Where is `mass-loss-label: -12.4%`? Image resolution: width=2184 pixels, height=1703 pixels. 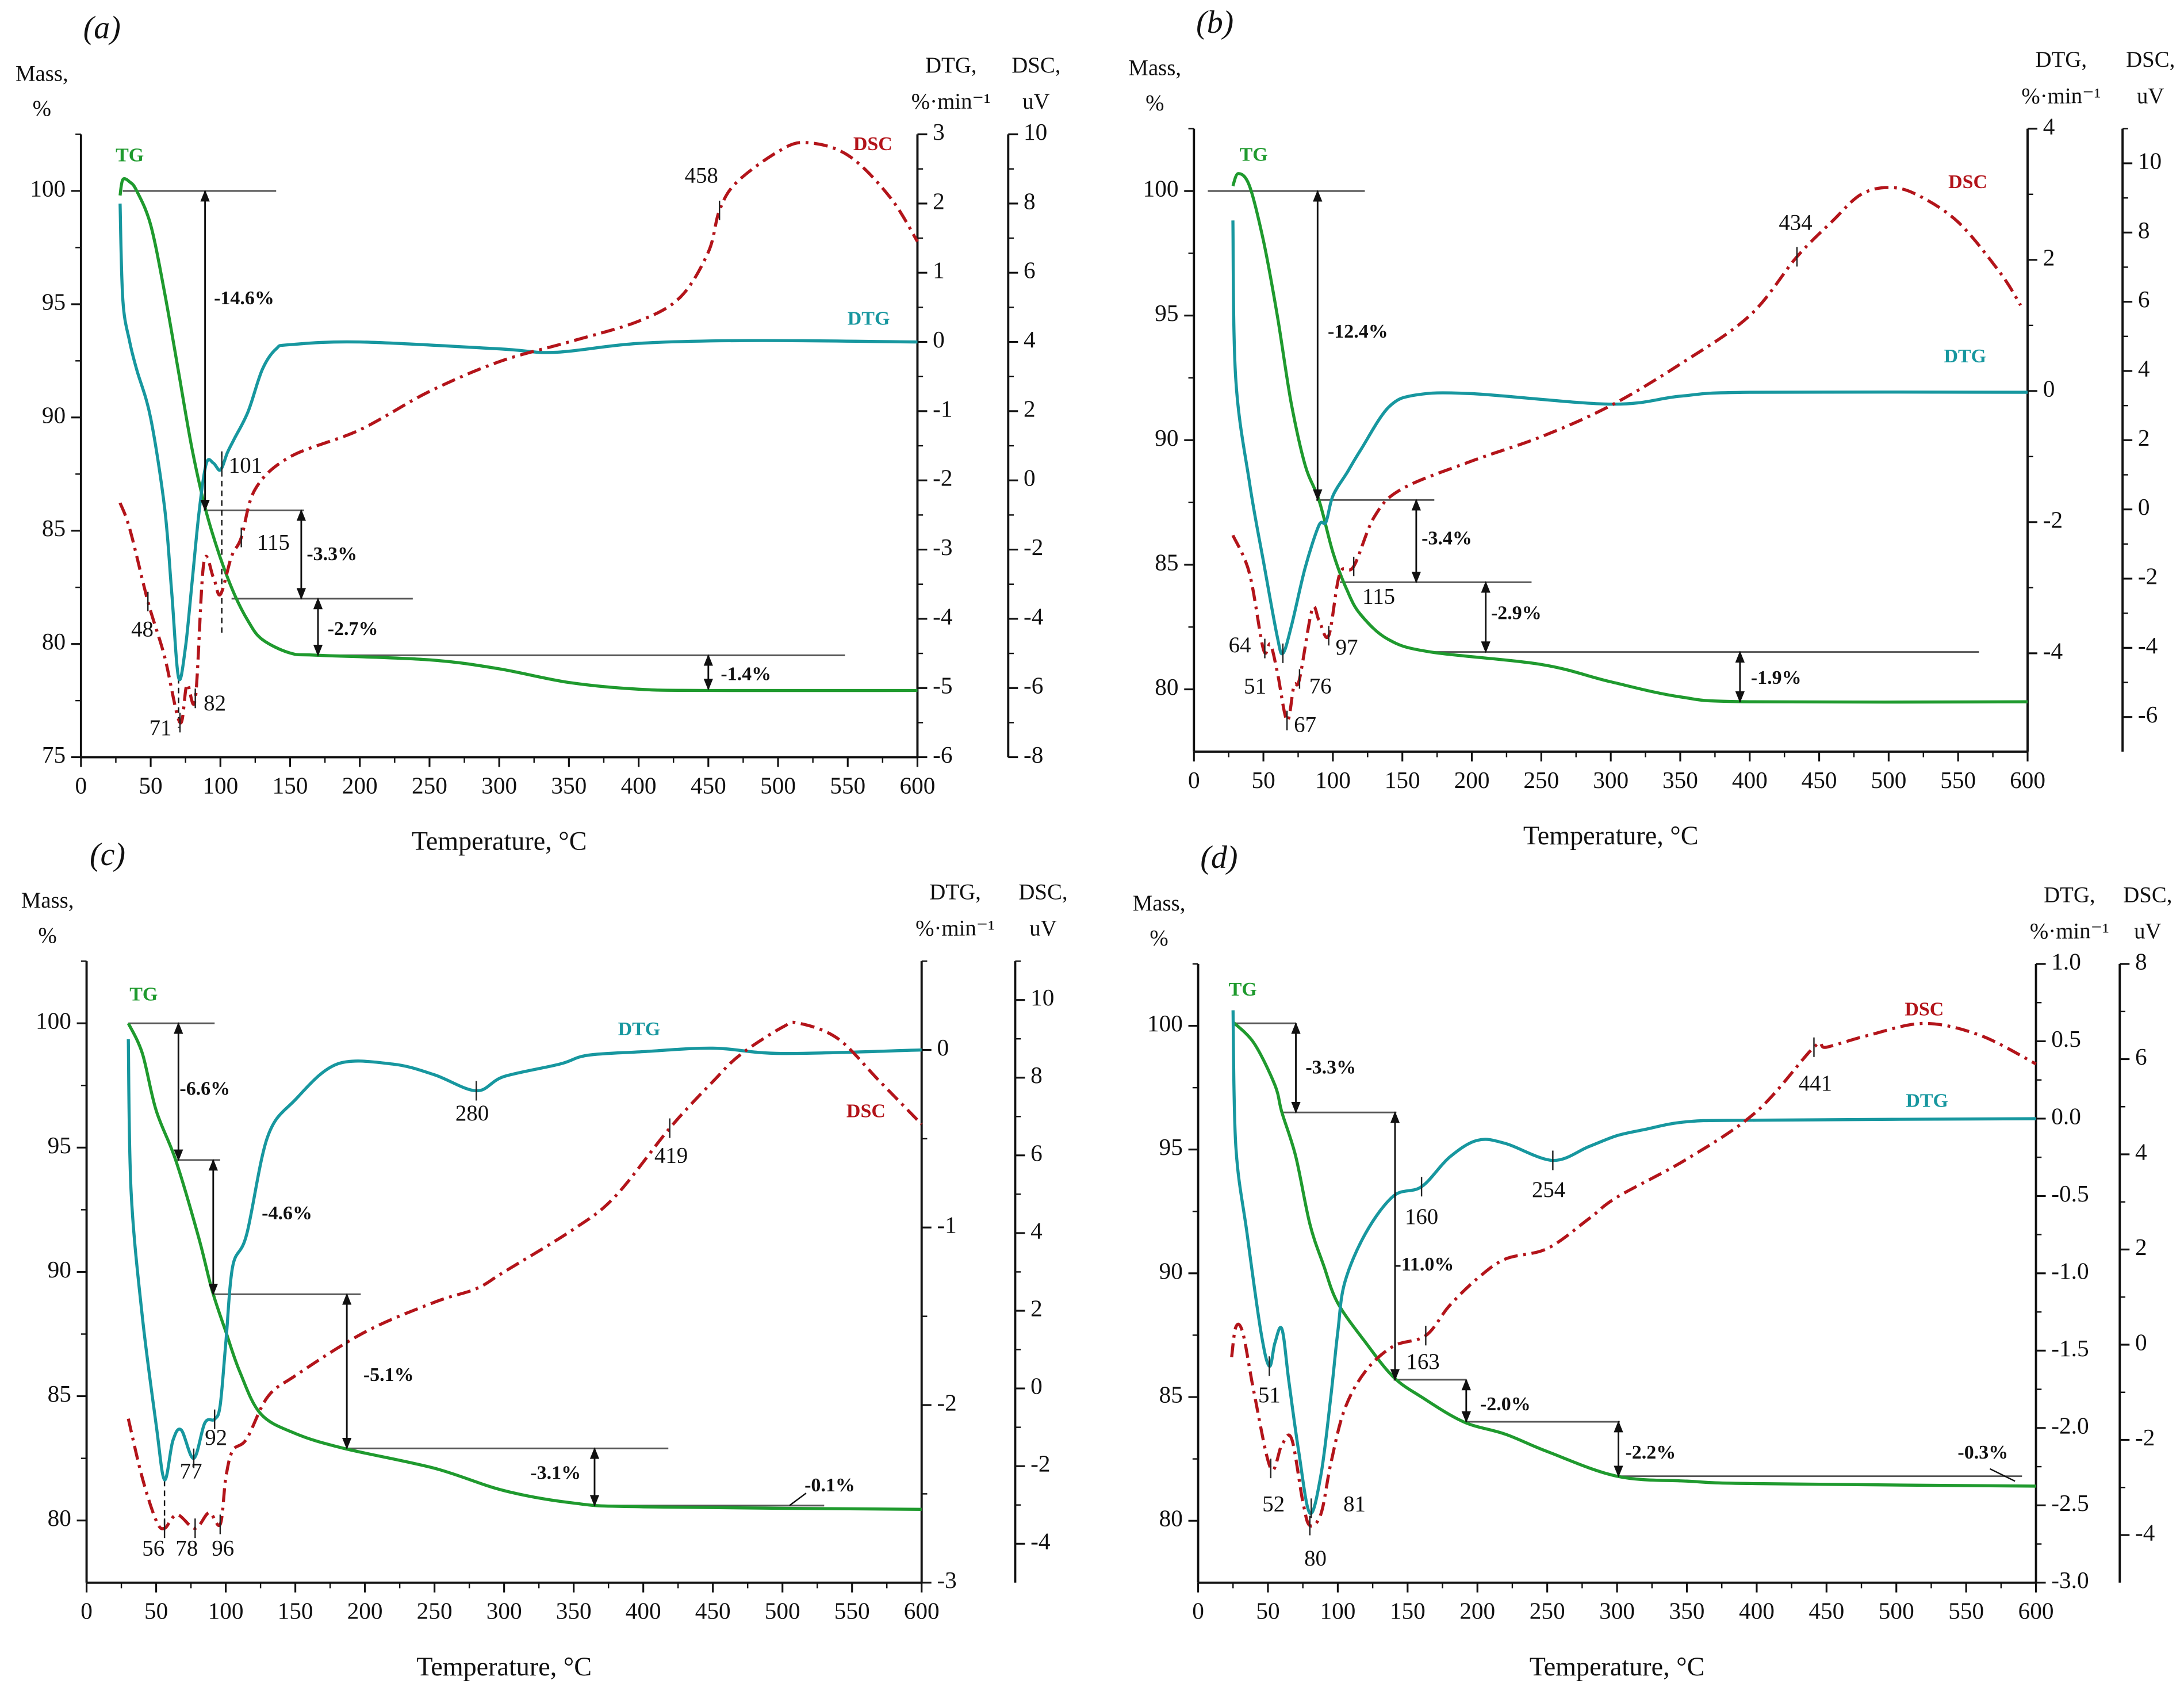 mass-loss-label: -12.4% is located at coordinates (1358, 331).